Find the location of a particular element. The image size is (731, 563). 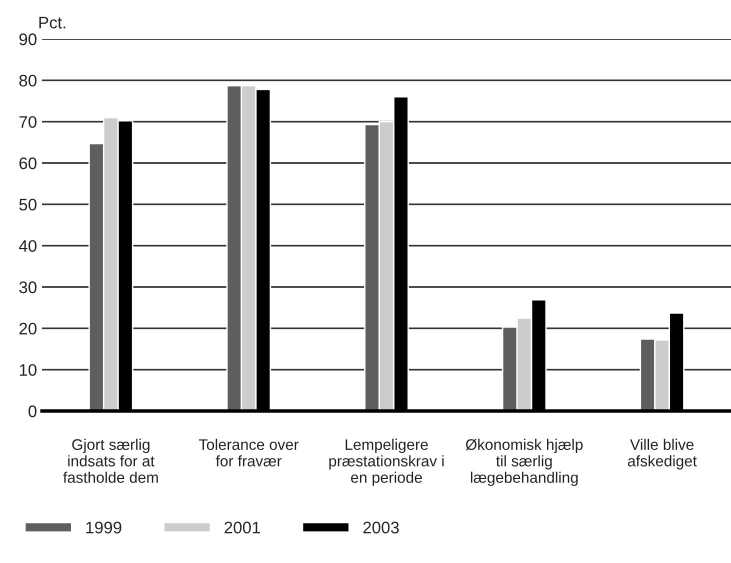

y-tick-label: 30 is located at coordinates (27, 287).